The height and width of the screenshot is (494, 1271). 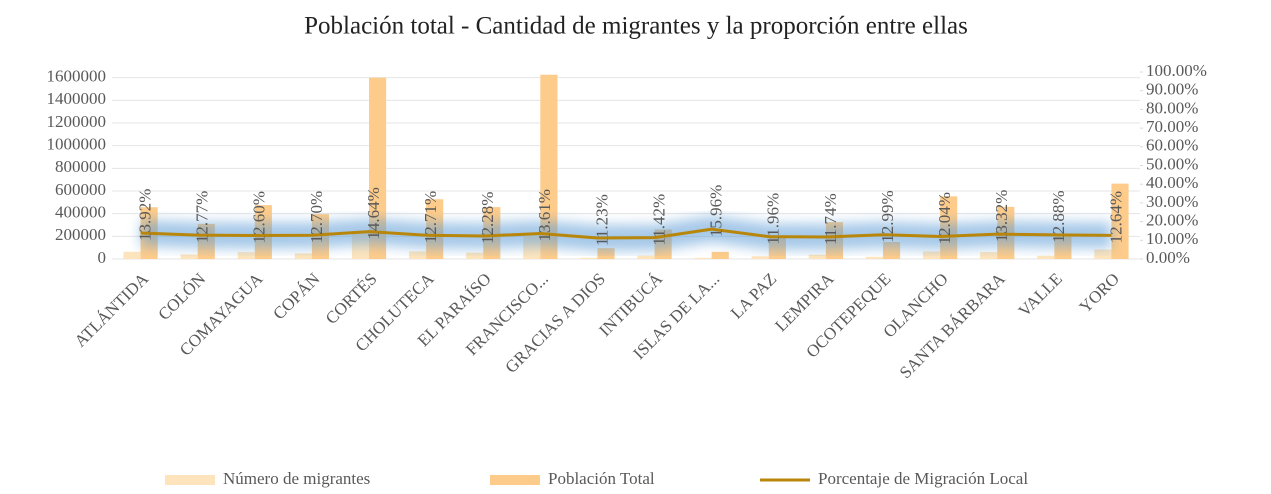 What do you see at coordinates (77, 98) in the screenshot?
I see `y-tick-label: 1400000` at bounding box center [77, 98].